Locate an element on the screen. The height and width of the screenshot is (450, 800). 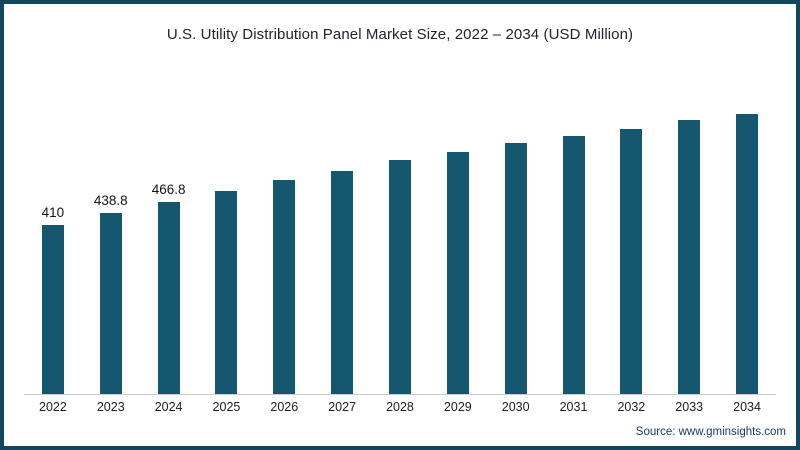
x-tick-label-2033: 2033 is located at coordinates (689, 407).